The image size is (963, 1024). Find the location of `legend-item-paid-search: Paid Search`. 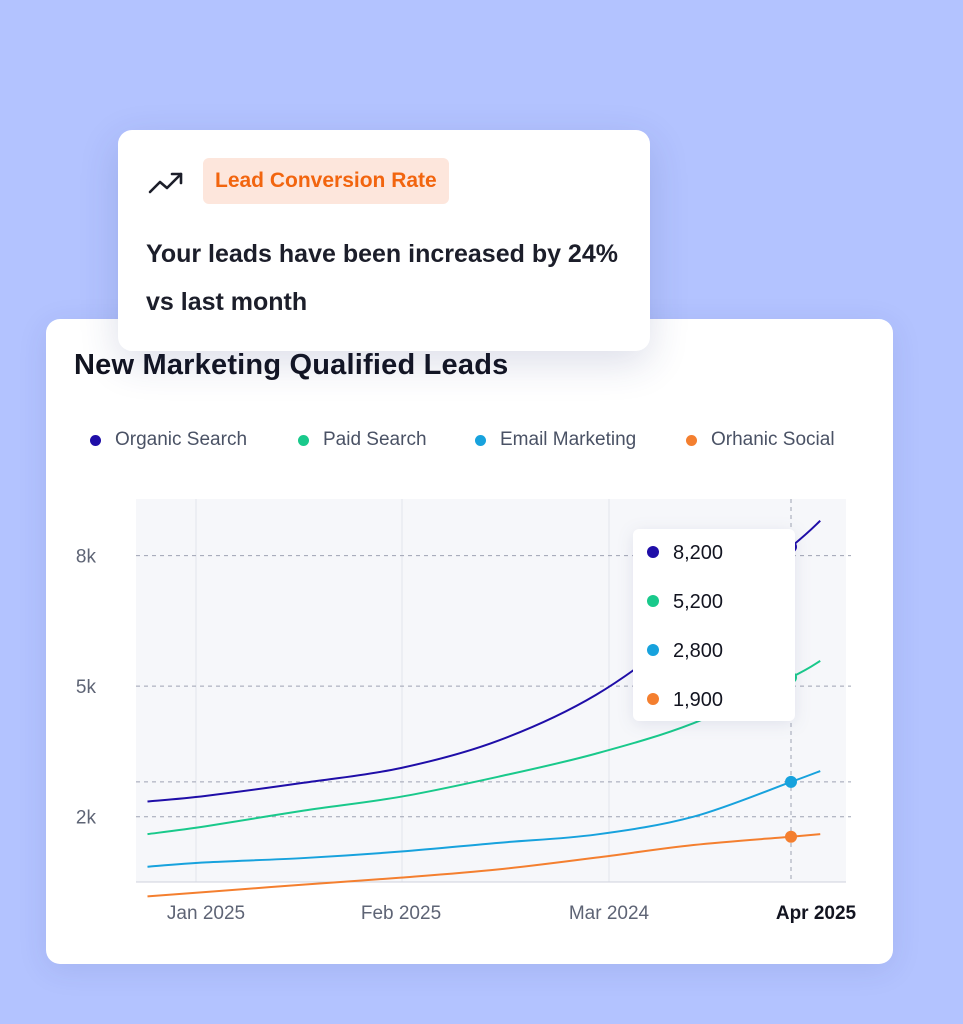

legend-item-paid-search: Paid Search is located at coordinates (362, 440).